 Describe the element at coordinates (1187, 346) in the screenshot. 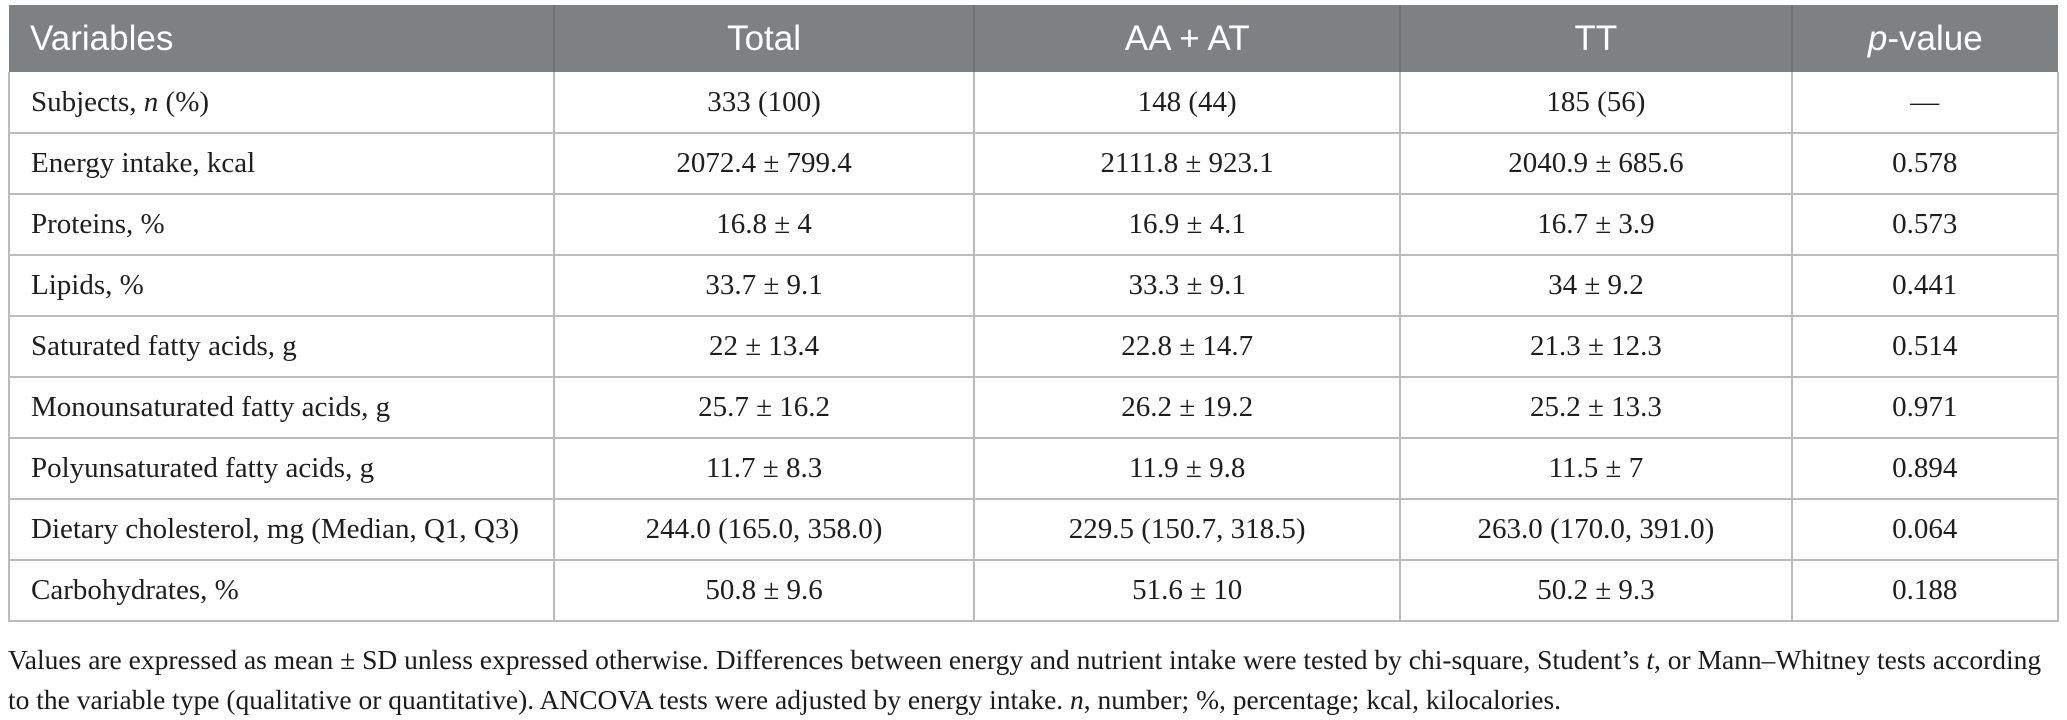

I see `cell-aa-at: 22.8 ± 14.7` at that location.